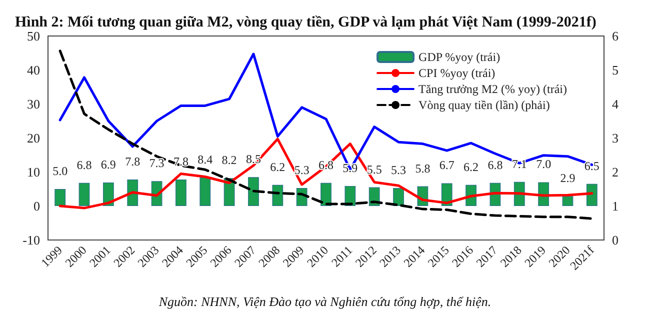 This screenshot has width=650, height=320. Describe the element at coordinates (615, 36) in the screenshot. I see `y2-tick-label: 6` at that location.